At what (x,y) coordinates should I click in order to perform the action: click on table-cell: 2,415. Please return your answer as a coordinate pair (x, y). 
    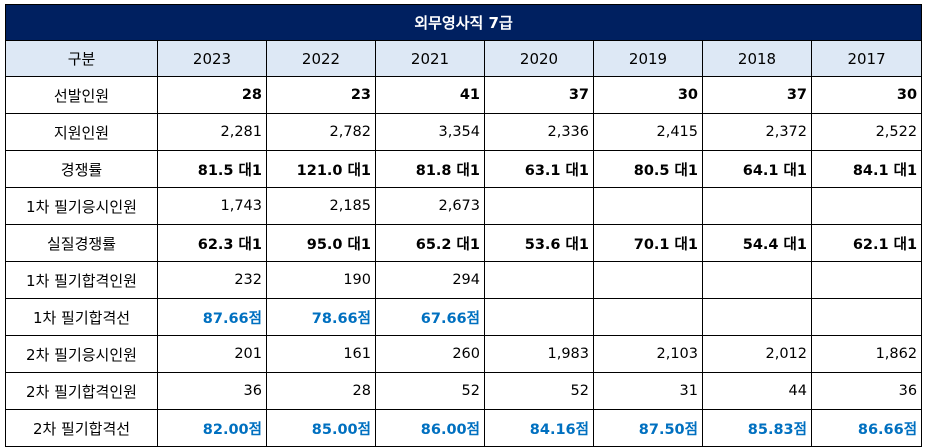
    Looking at the image, I should click on (648, 132).